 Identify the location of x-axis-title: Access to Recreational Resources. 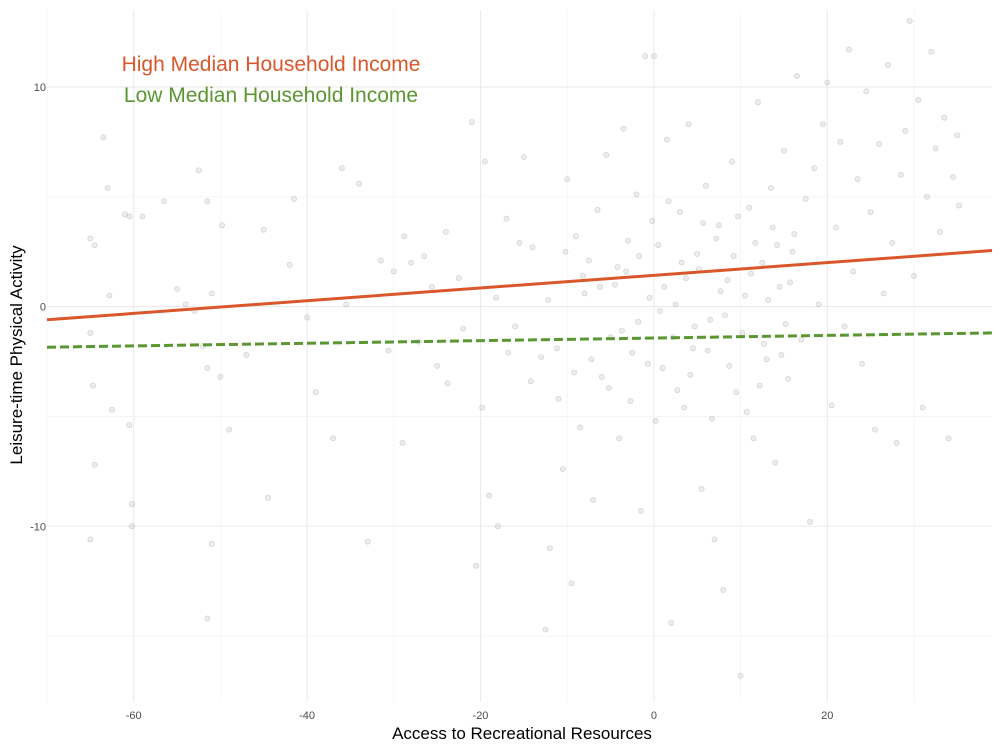
(522, 733).